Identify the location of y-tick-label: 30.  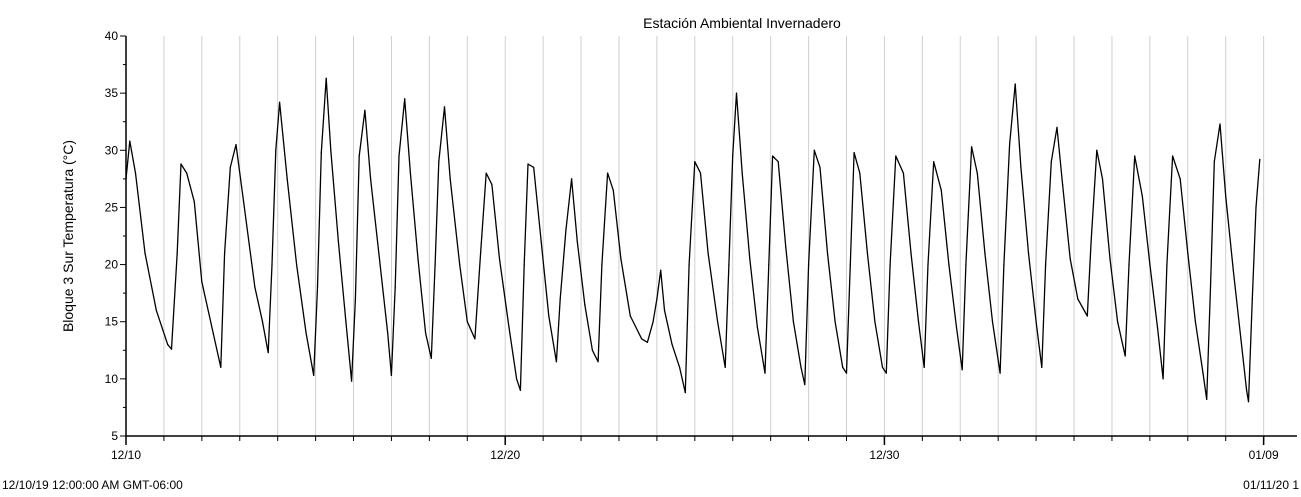
(112, 150).